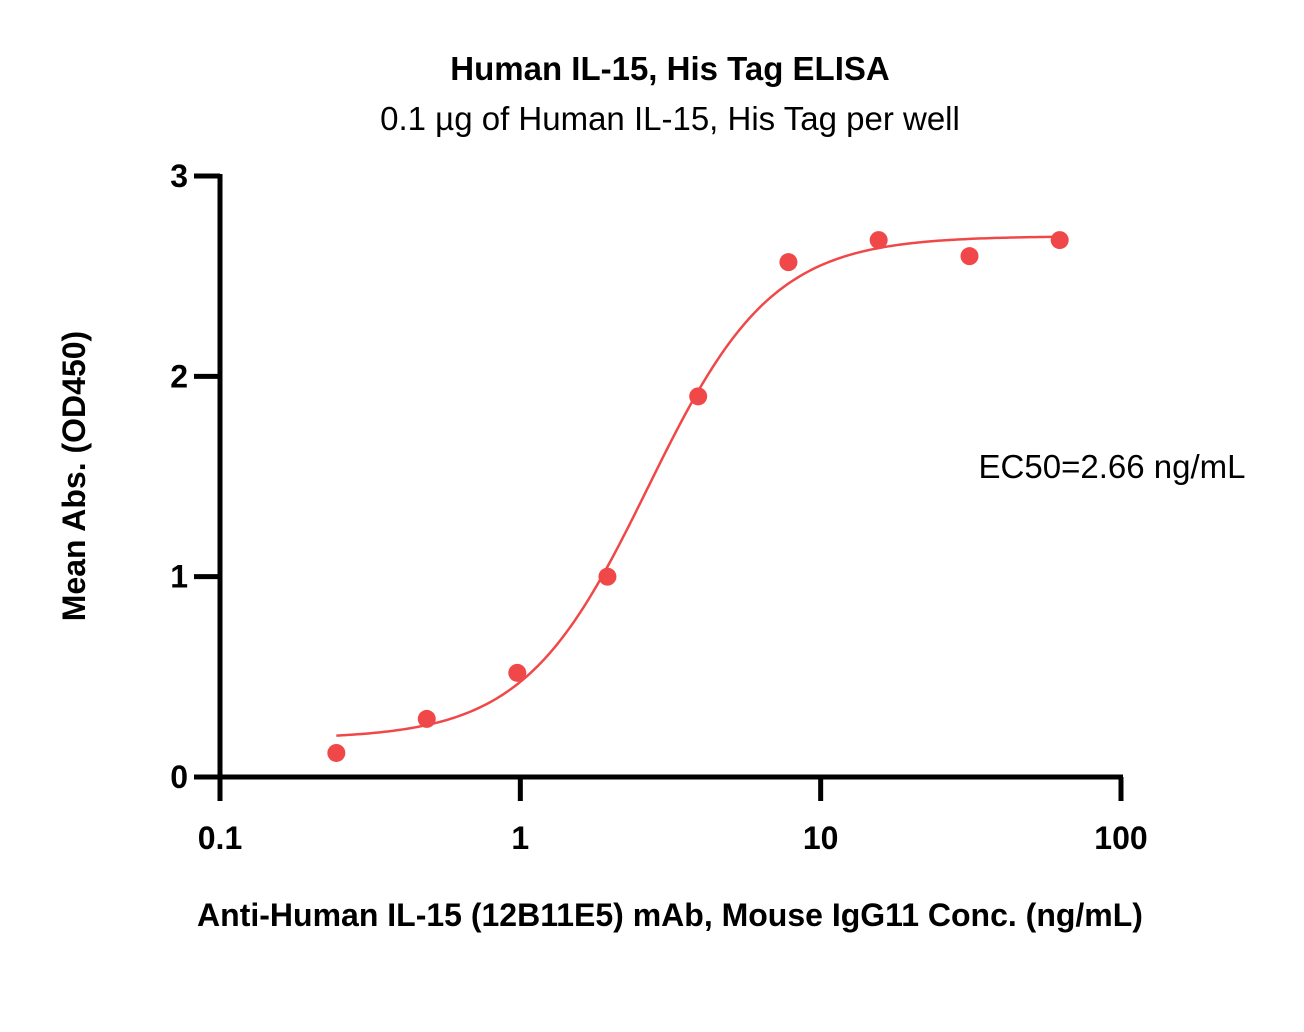 This screenshot has width=1304, height=1032. I want to click on x-tick-label: 10, so click(821, 838).